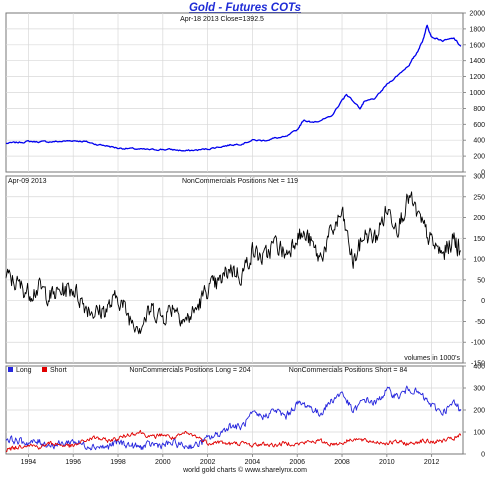 The height and width of the screenshot is (477, 487). I want to click on long-header: NonCommercials Positions Long = 204, so click(189, 370).